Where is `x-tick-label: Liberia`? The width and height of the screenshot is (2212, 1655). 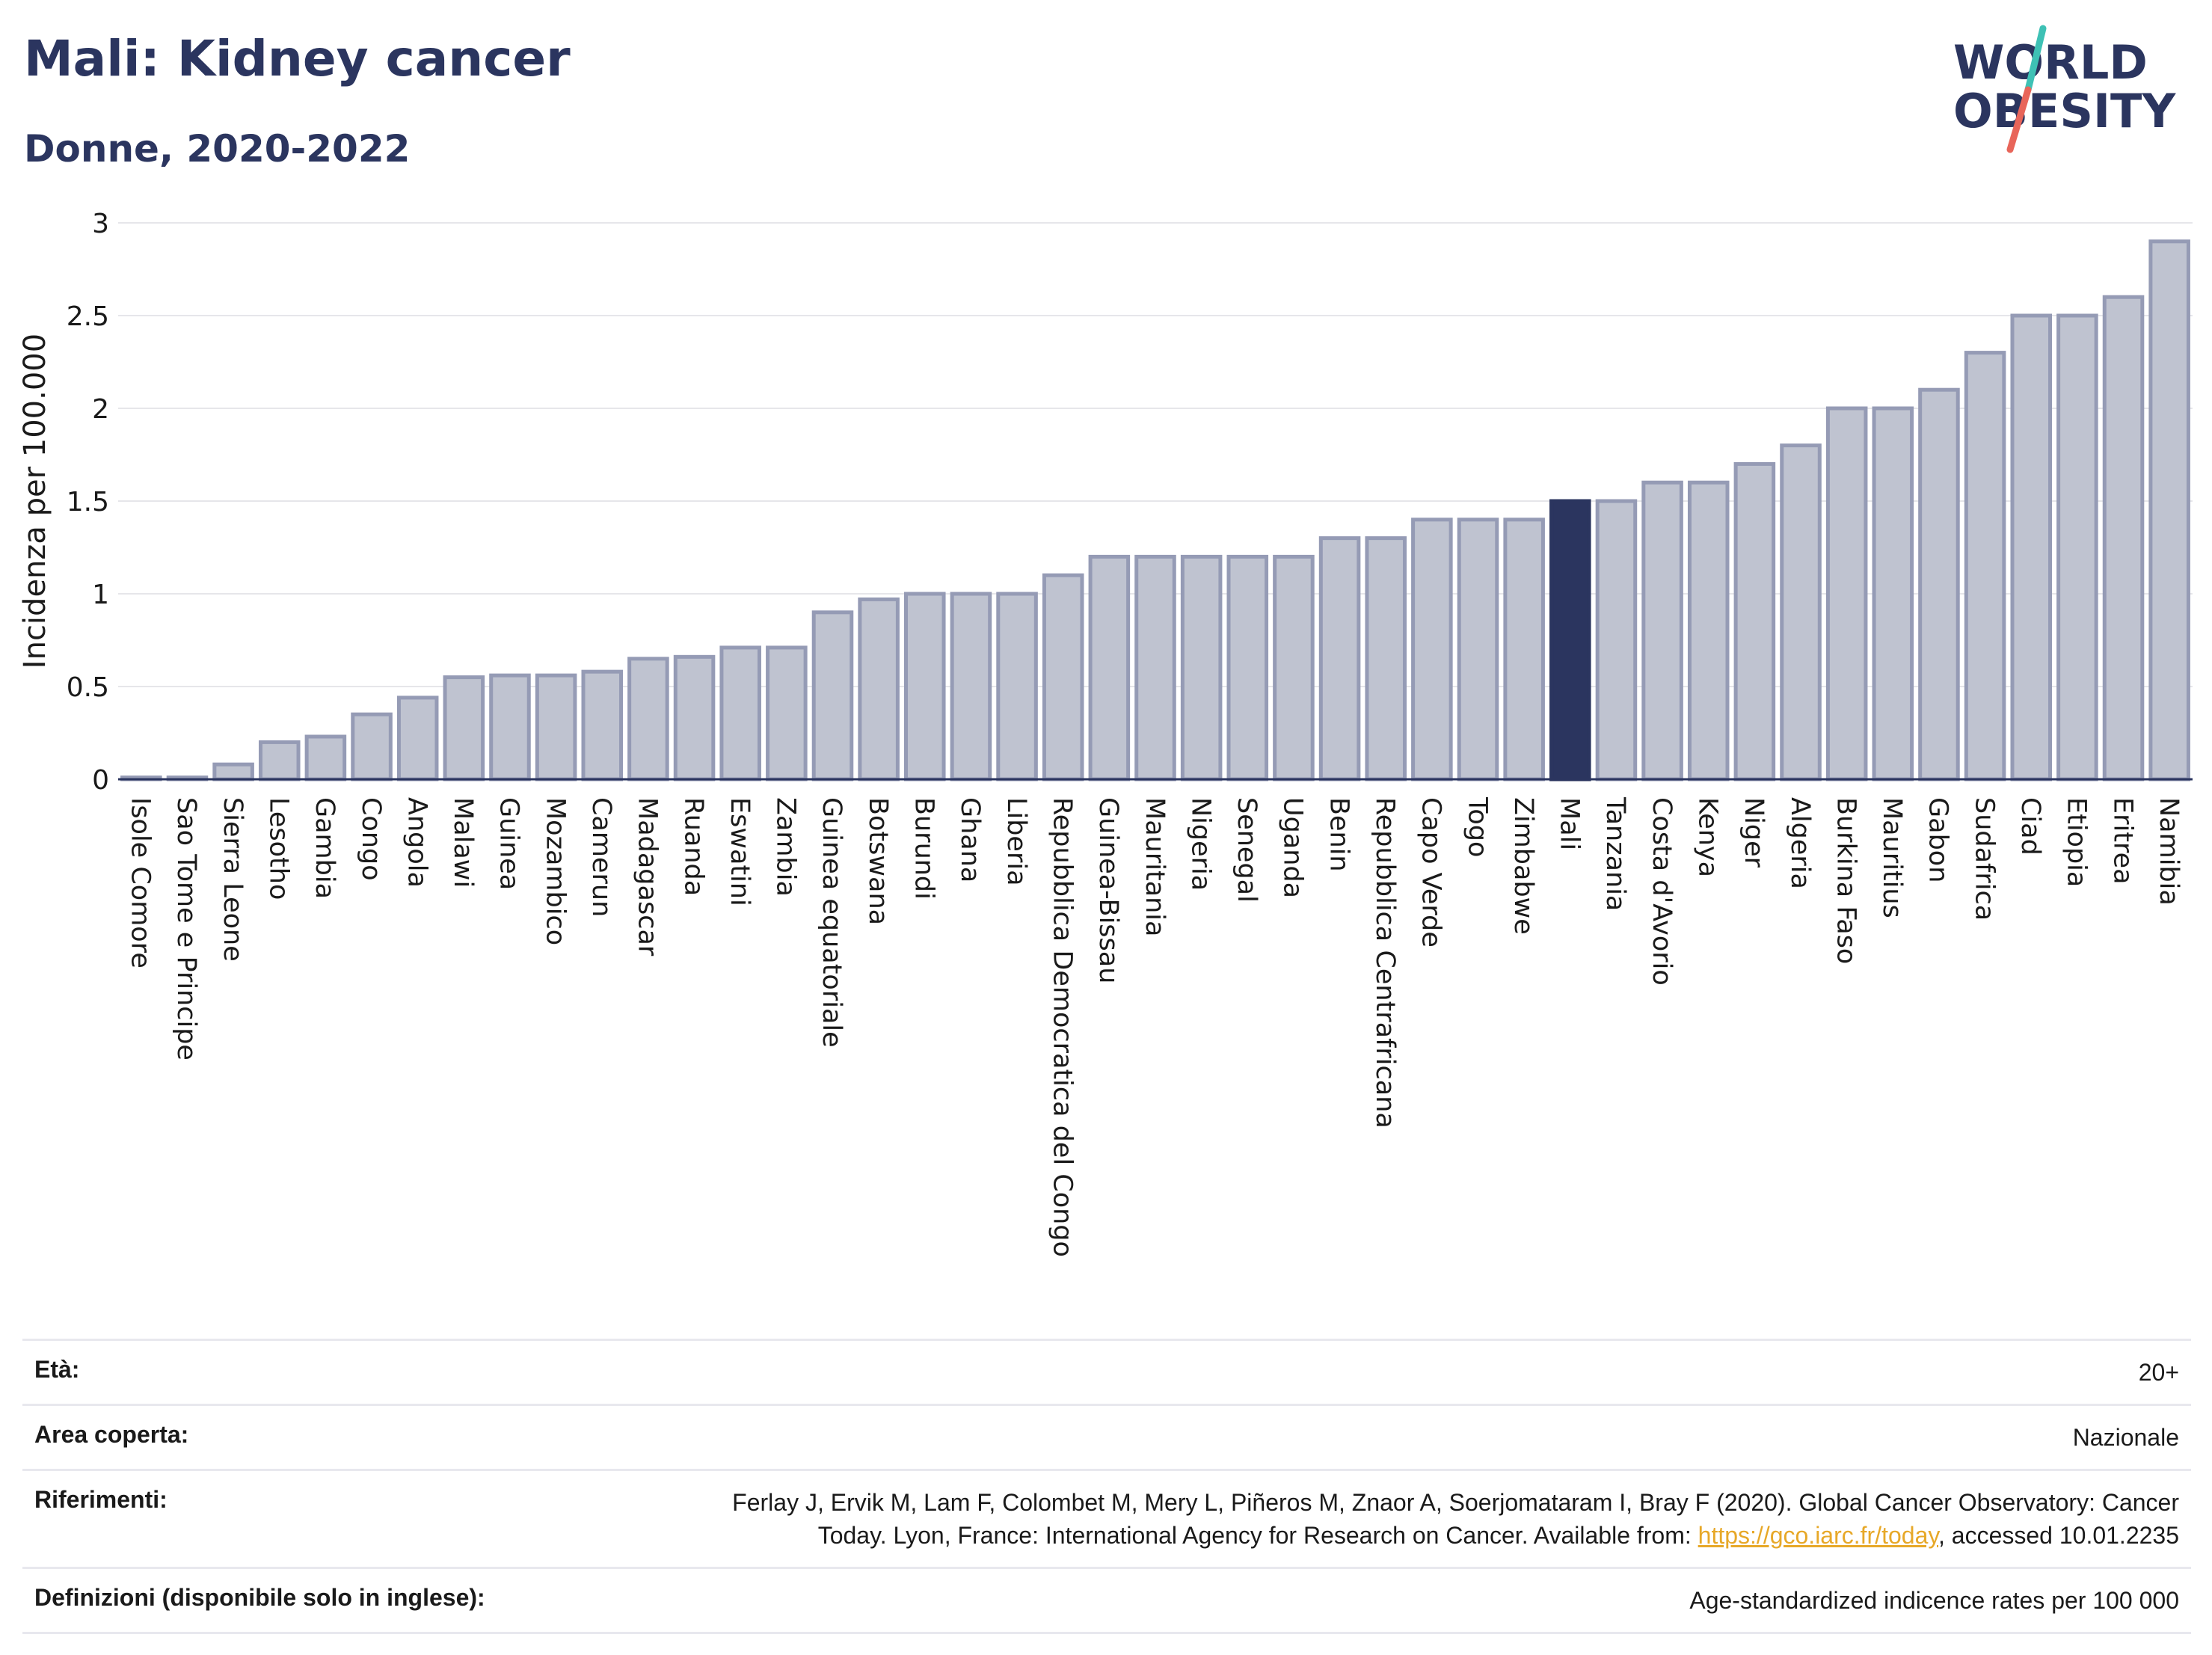
x-tick-label: Liberia is located at coordinates (1016, 841).